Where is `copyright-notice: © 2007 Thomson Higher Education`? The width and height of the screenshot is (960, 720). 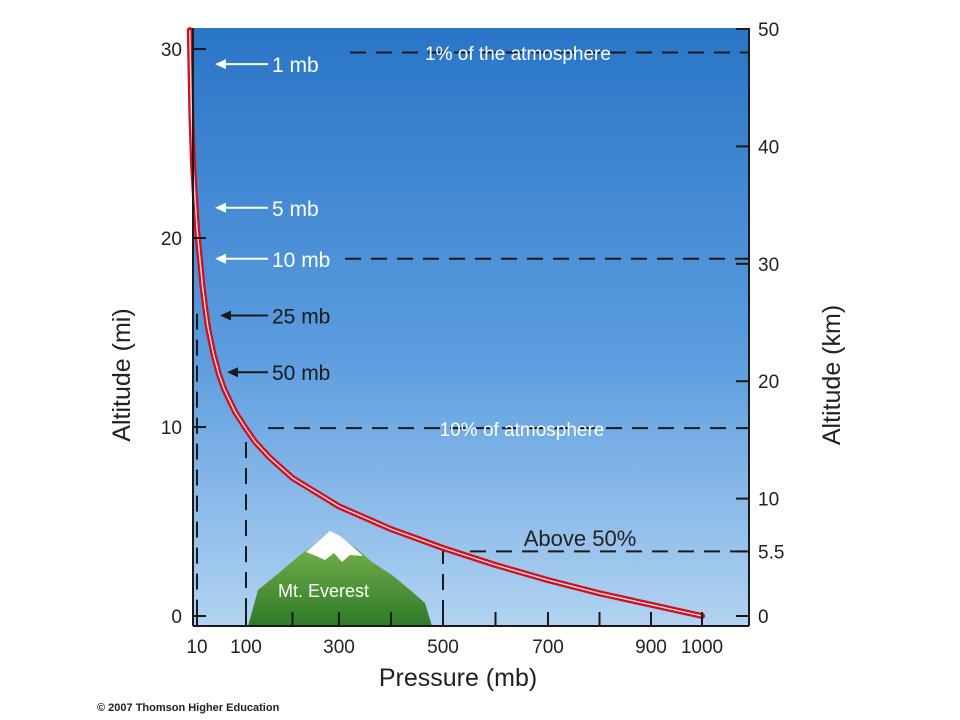
copyright-notice: © 2007 Thomson Higher Education is located at coordinates (188, 708).